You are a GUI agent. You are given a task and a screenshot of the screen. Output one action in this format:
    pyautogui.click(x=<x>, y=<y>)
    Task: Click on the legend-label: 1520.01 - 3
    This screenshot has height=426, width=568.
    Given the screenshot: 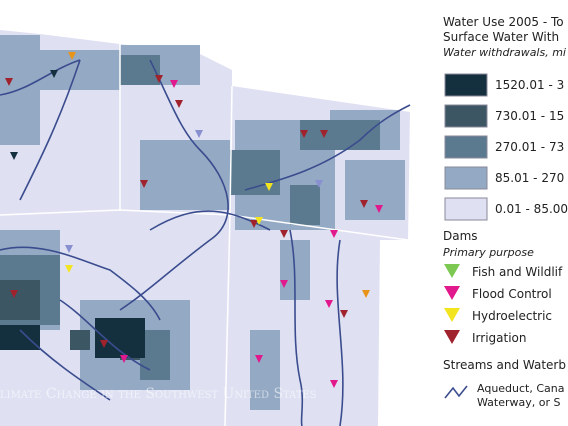 What is the action you would take?
    pyautogui.click(x=529, y=85)
    